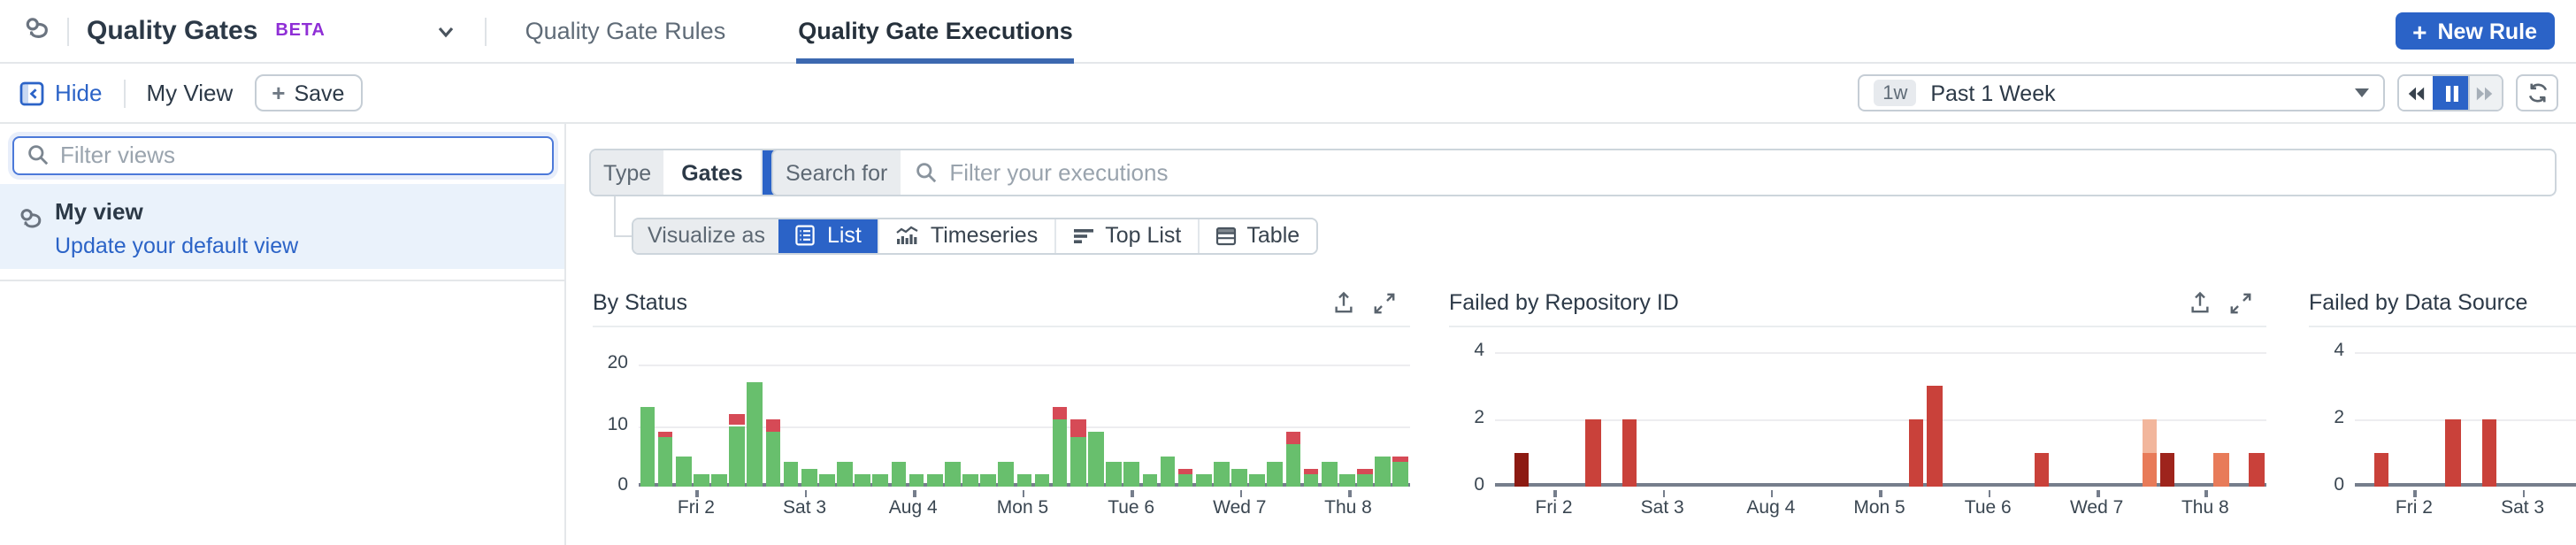 The width and height of the screenshot is (2576, 545). What do you see at coordinates (308, 92) in the screenshot?
I see `save-view-button: + Save` at bounding box center [308, 92].